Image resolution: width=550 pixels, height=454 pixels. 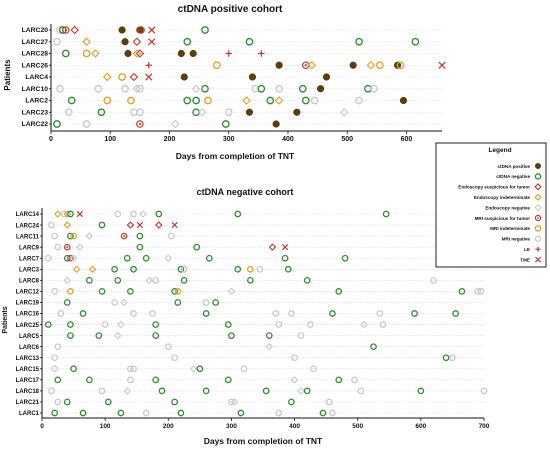 What do you see at coordinates (35, 30) in the screenshot?
I see `patient-label: LARC20` at bounding box center [35, 30].